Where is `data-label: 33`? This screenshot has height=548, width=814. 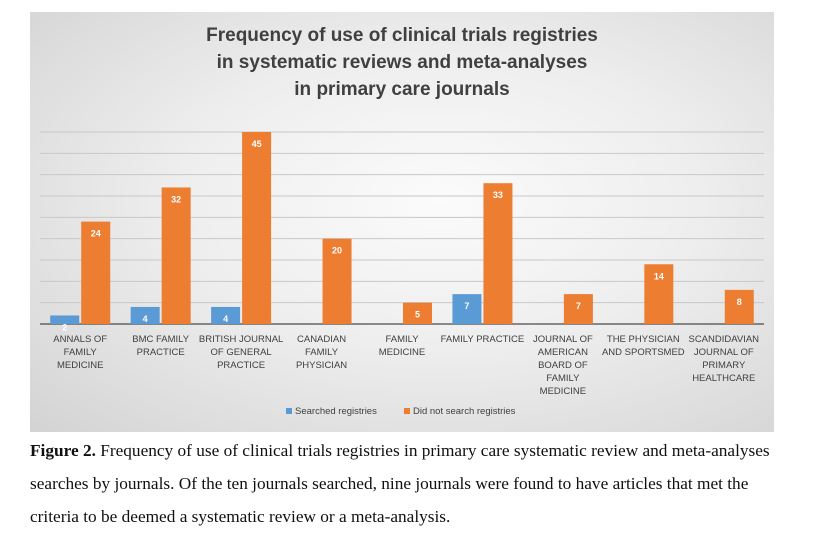
data-label: 33 is located at coordinates (498, 195).